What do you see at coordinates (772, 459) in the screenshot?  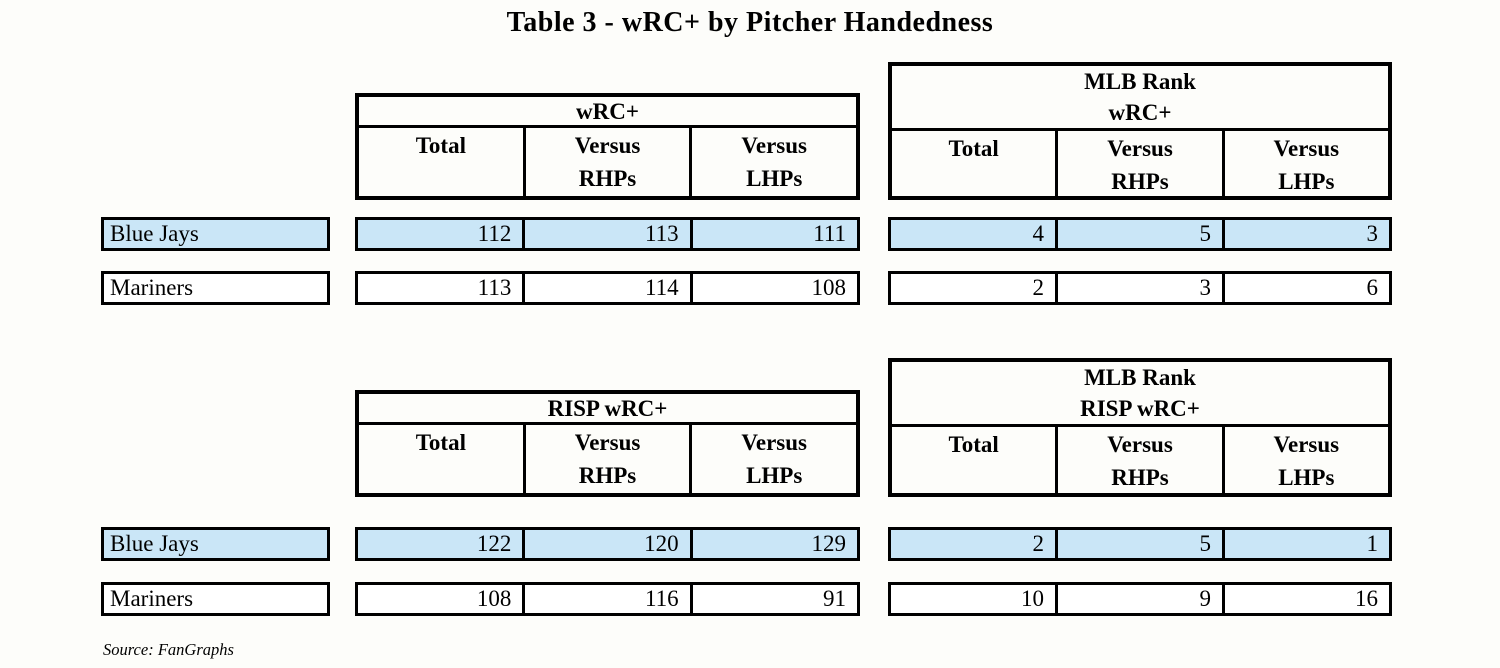 I see `risp-wrc-col-versus-lhps: Versus LHPs` at bounding box center [772, 459].